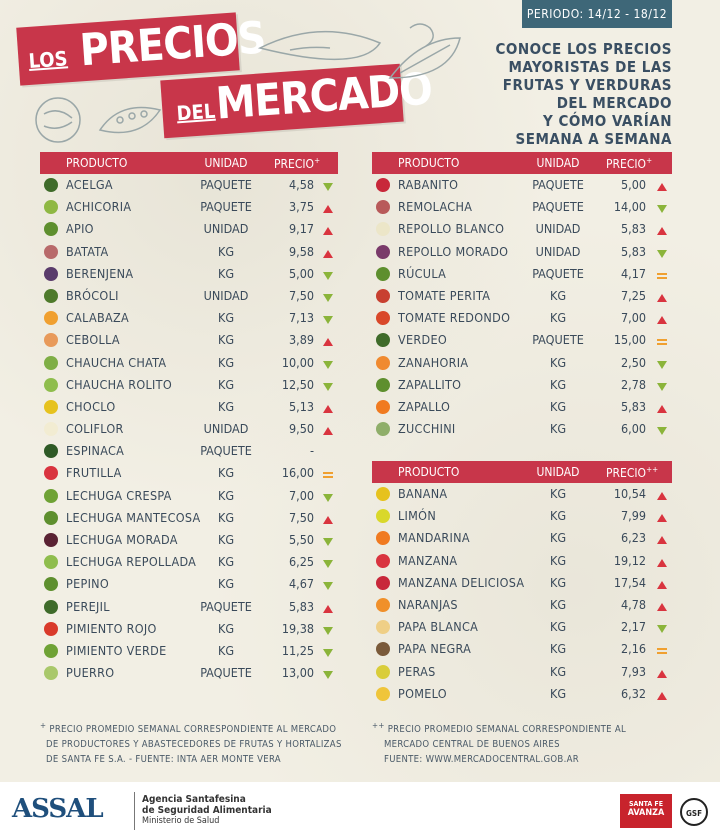  I want to click on product-price: 19,12, so click(629, 560).